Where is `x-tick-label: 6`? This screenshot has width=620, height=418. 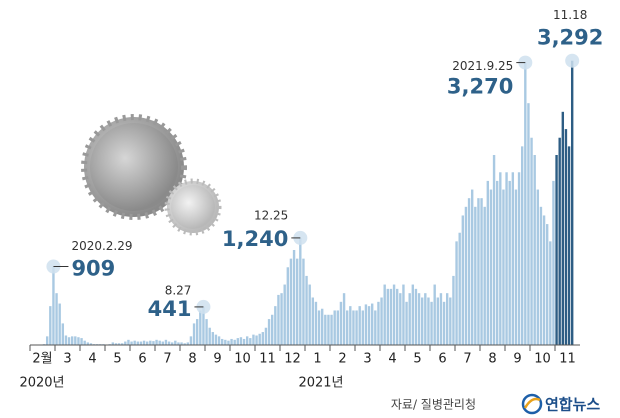 x-tick-label: 6 is located at coordinates (442, 359).